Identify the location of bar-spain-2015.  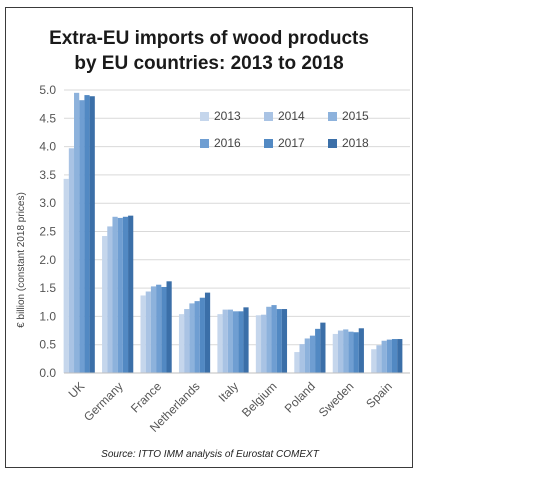
(384, 356).